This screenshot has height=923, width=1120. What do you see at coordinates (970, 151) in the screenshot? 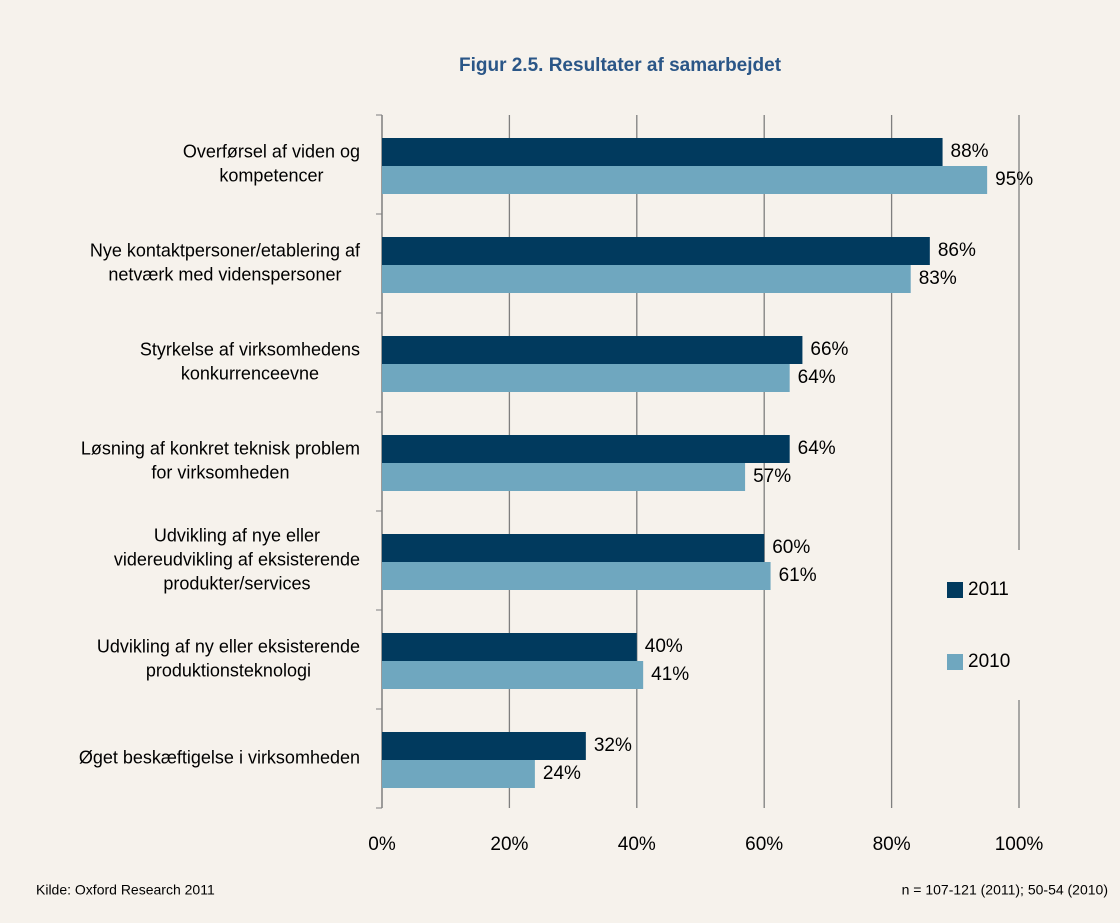
I see `data-label: 88%` at bounding box center [970, 151].